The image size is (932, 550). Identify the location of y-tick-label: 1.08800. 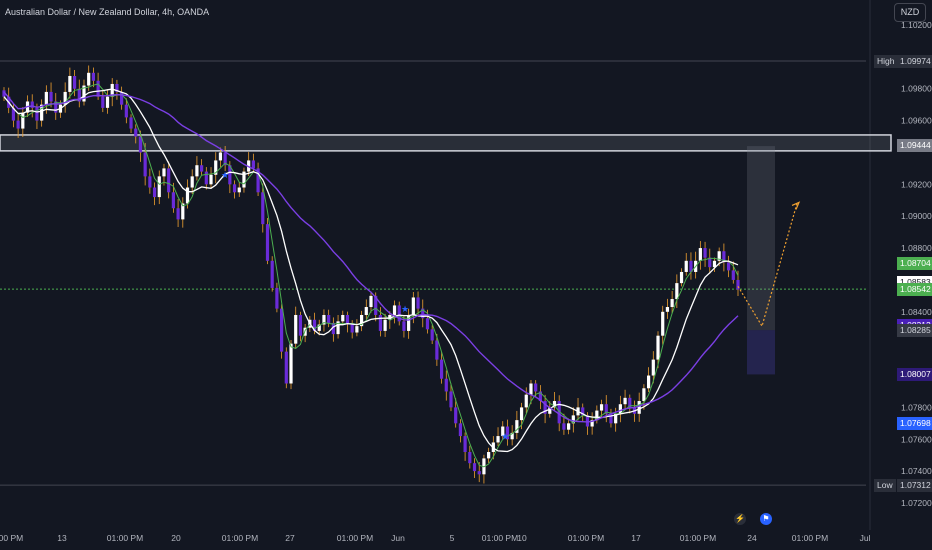
(916, 248).